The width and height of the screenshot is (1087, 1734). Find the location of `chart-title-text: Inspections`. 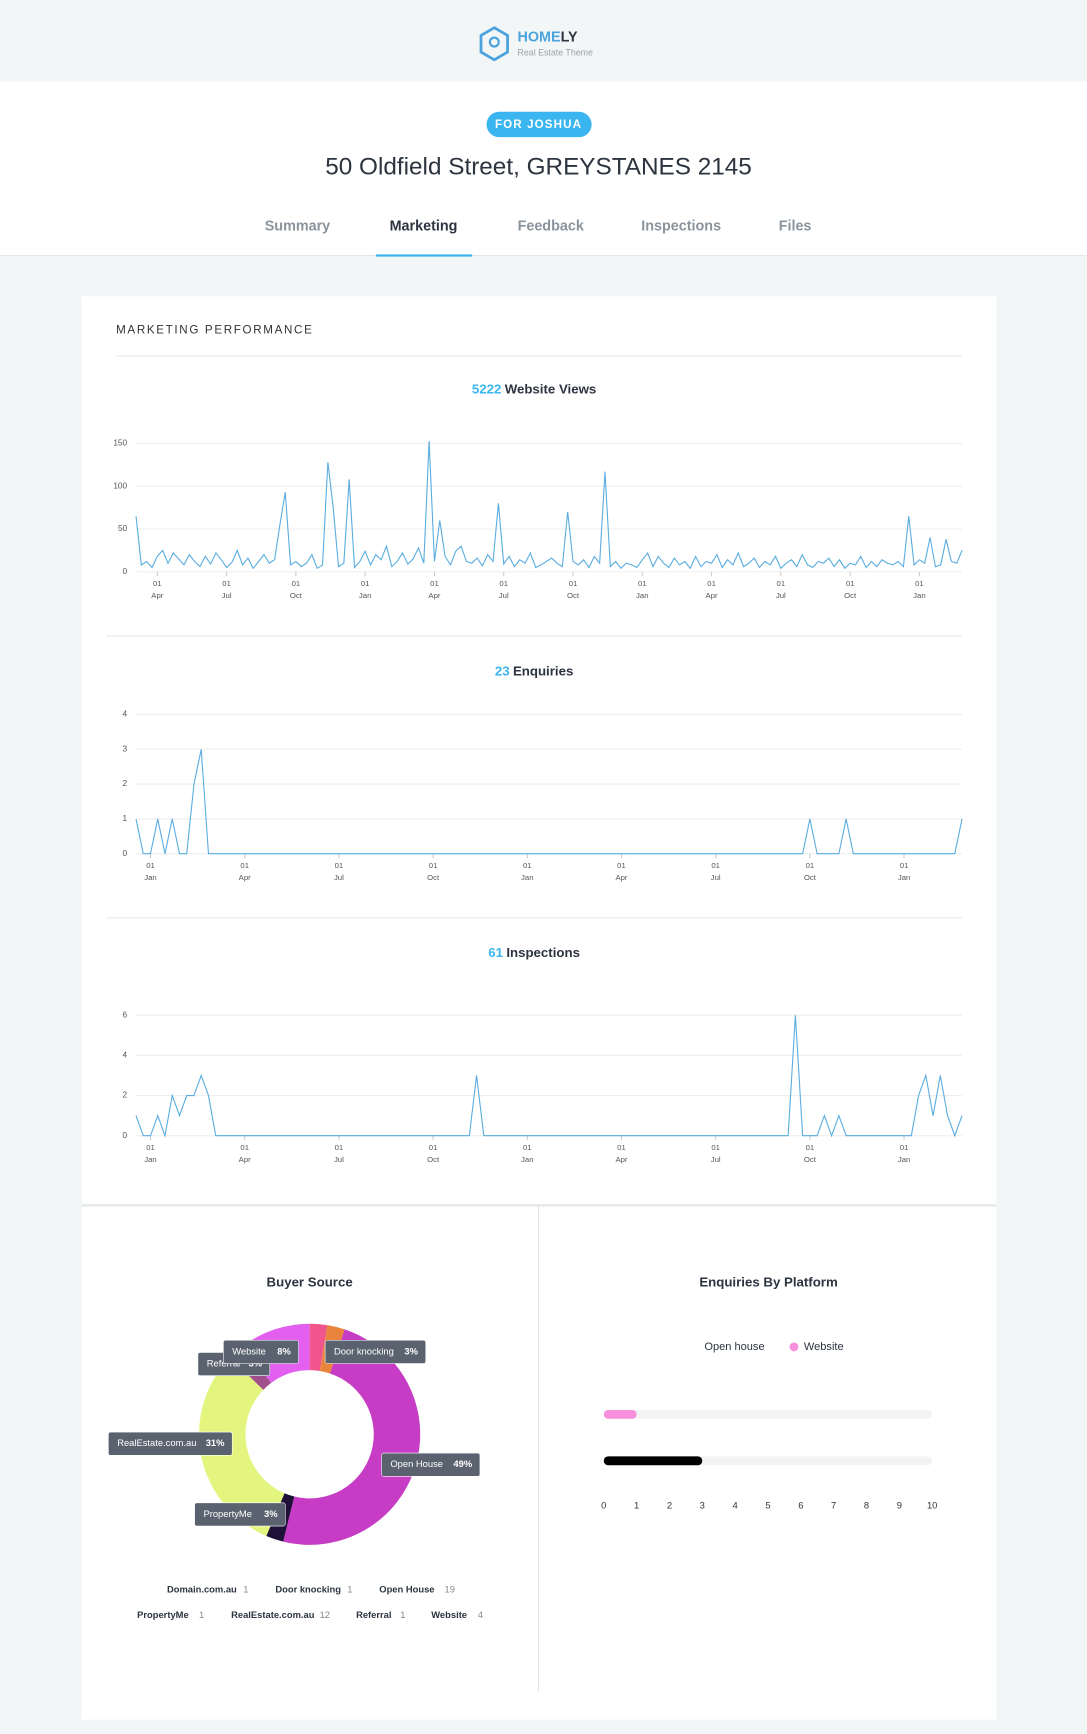

chart-title-text: Inspections is located at coordinates (543, 952).